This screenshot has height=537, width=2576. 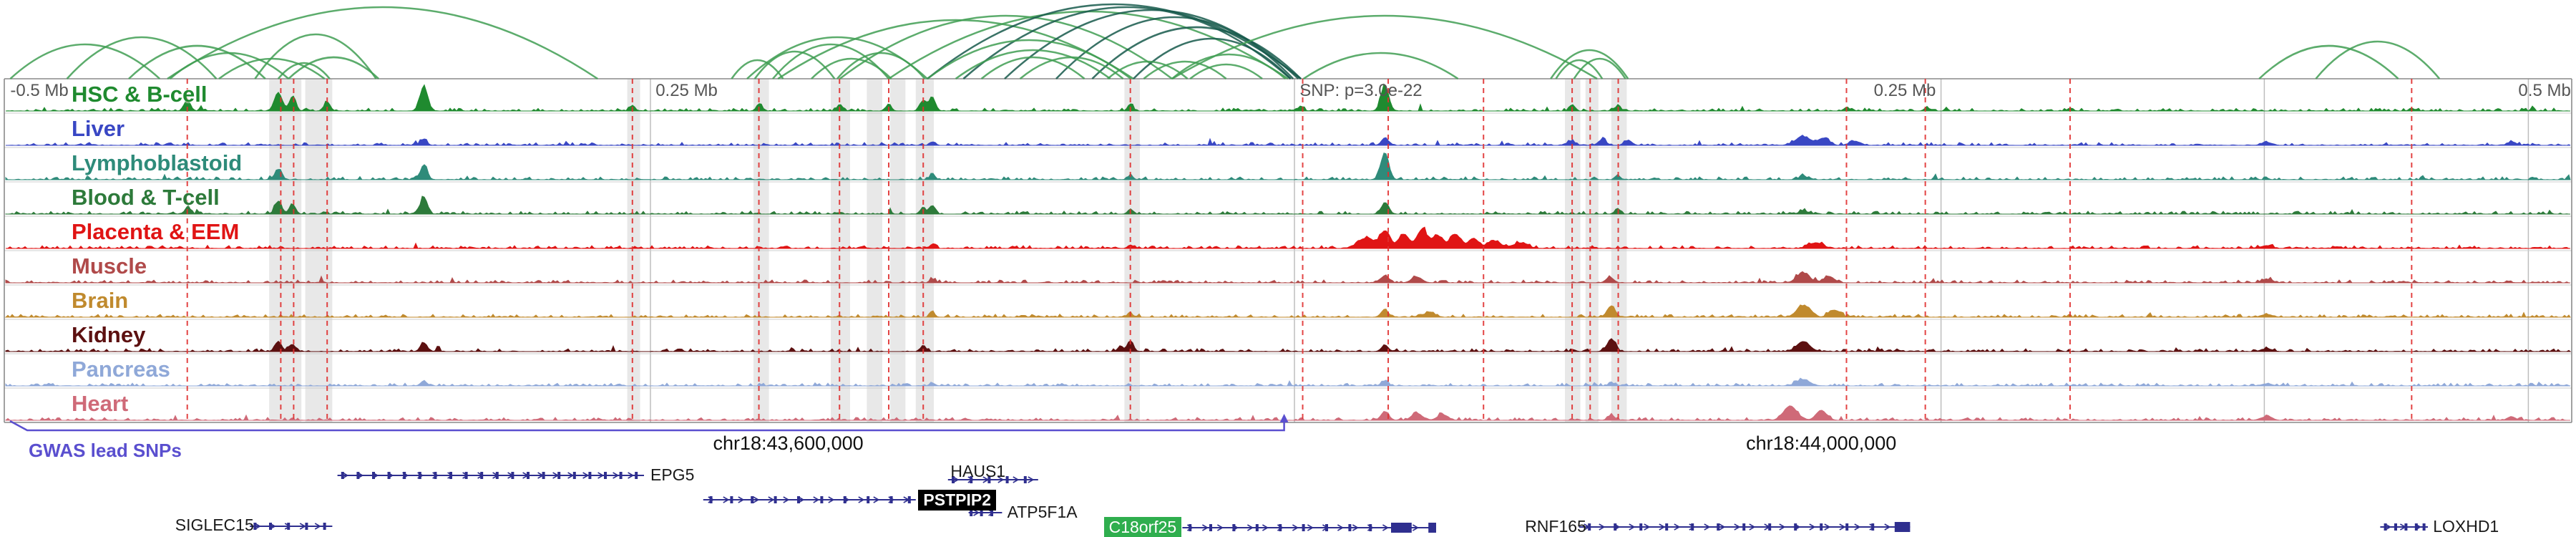 What do you see at coordinates (672, 474) in the screenshot?
I see `gene-label-epg5: EPG5` at bounding box center [672, 474].